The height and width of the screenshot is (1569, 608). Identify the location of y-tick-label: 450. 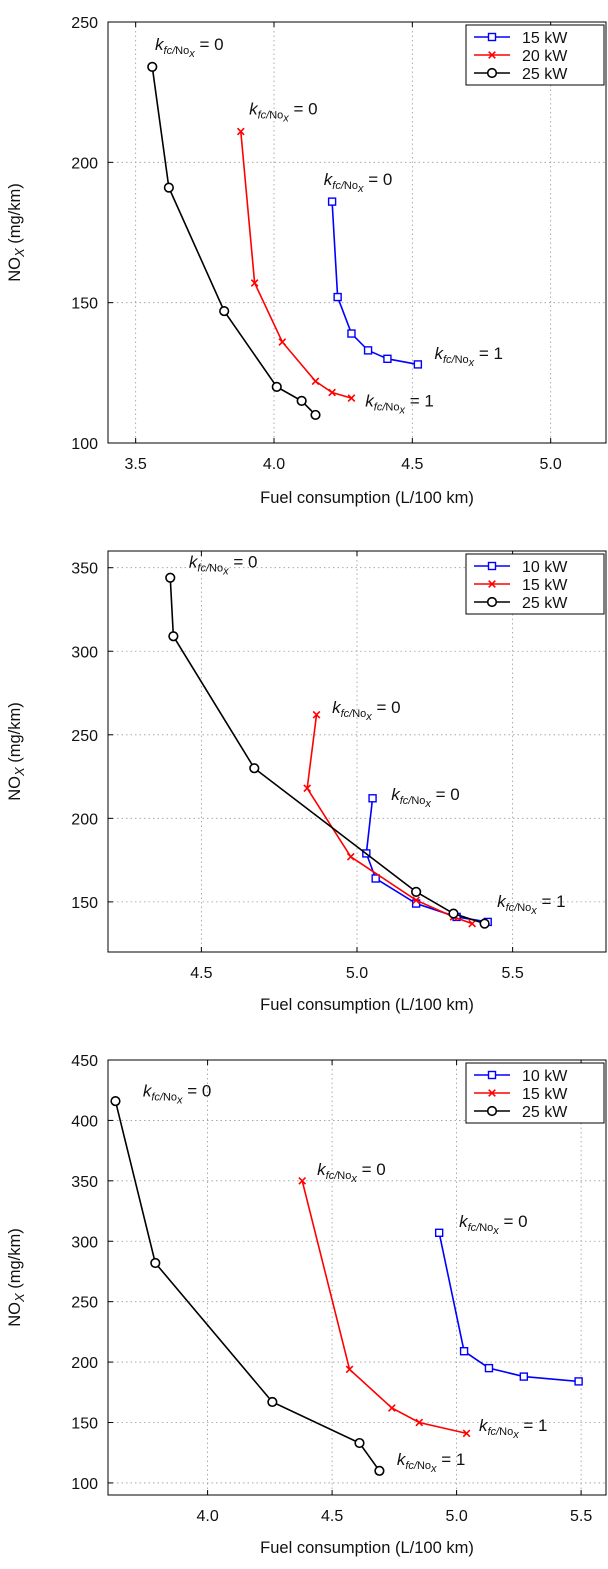
(84, 1061).